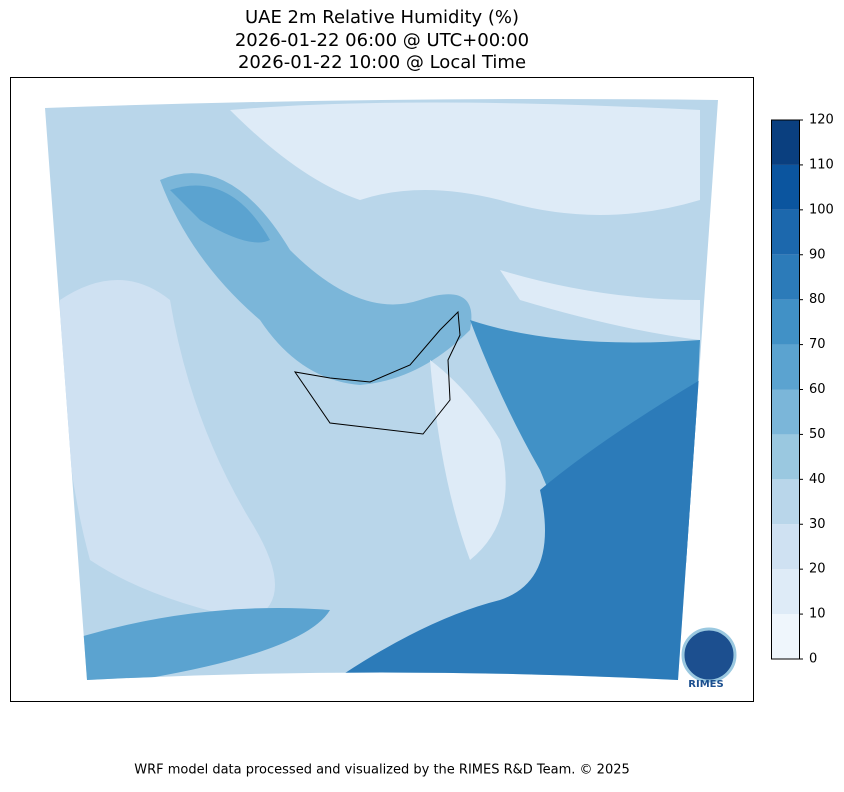 The image size is (844, 792). Describe the element at coordinates (817, 434) in the screenshot. I see `colorbar-tick-label: 50` at that location.